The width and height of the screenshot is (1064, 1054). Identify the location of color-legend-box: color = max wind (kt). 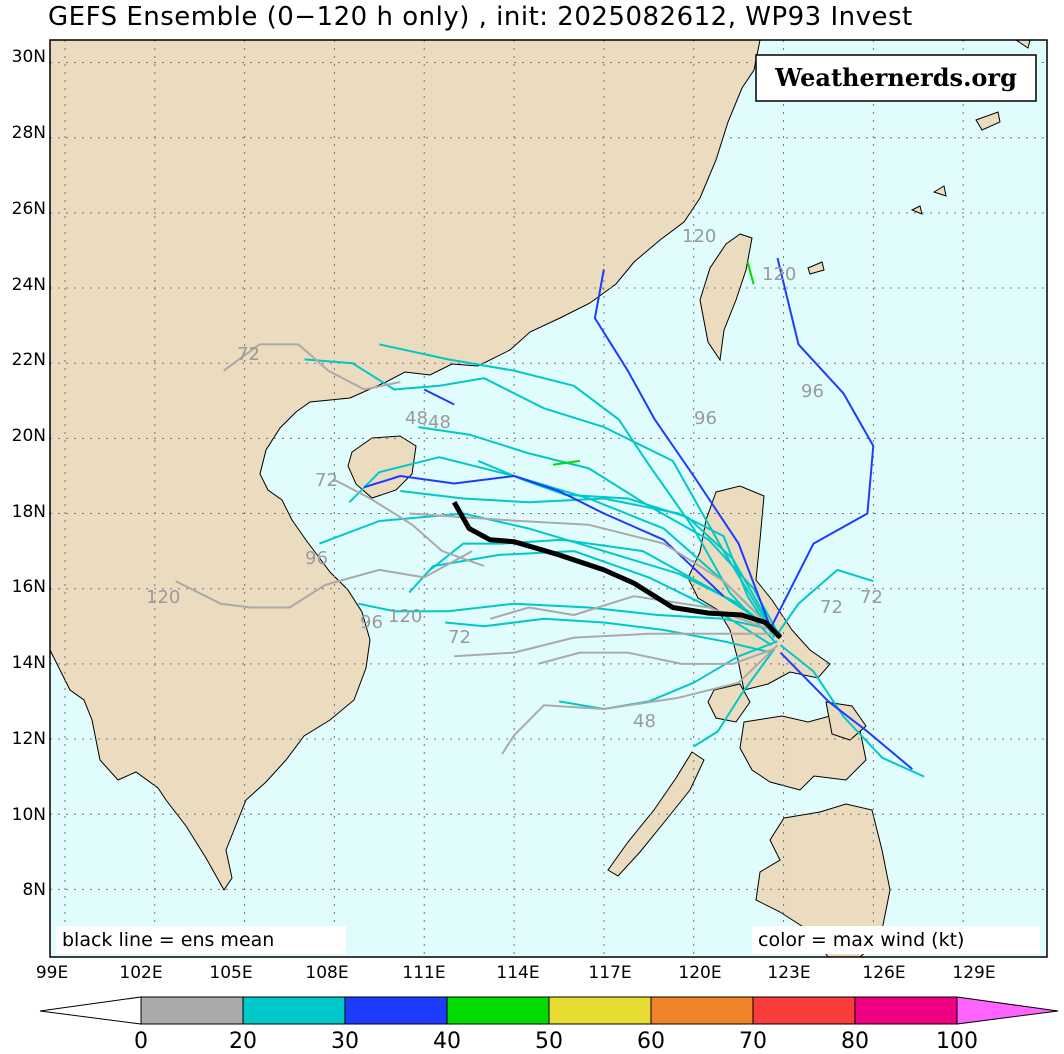
(896, 940).